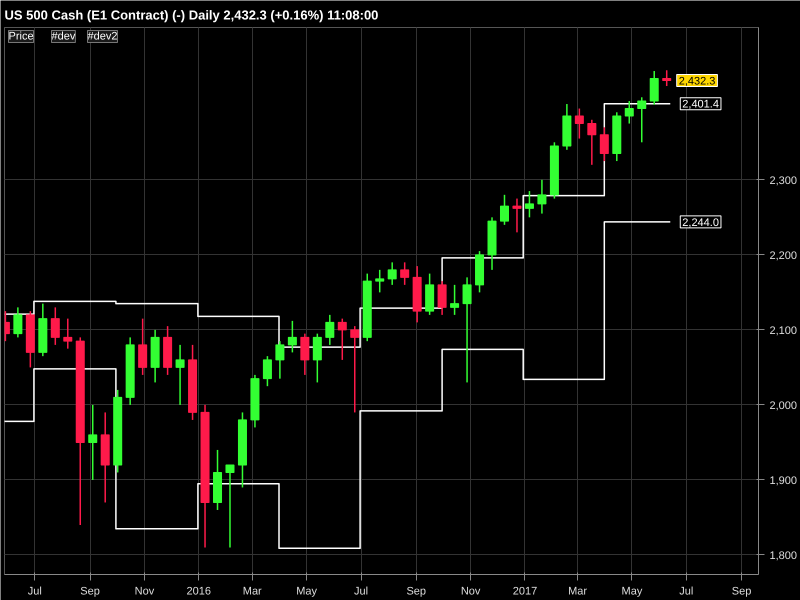 The width and height of the screenshot is (800, 600). Describe the element at coordinates (784, 180) in the screenshot. I see `y-tick-label: 2,300` at that location.